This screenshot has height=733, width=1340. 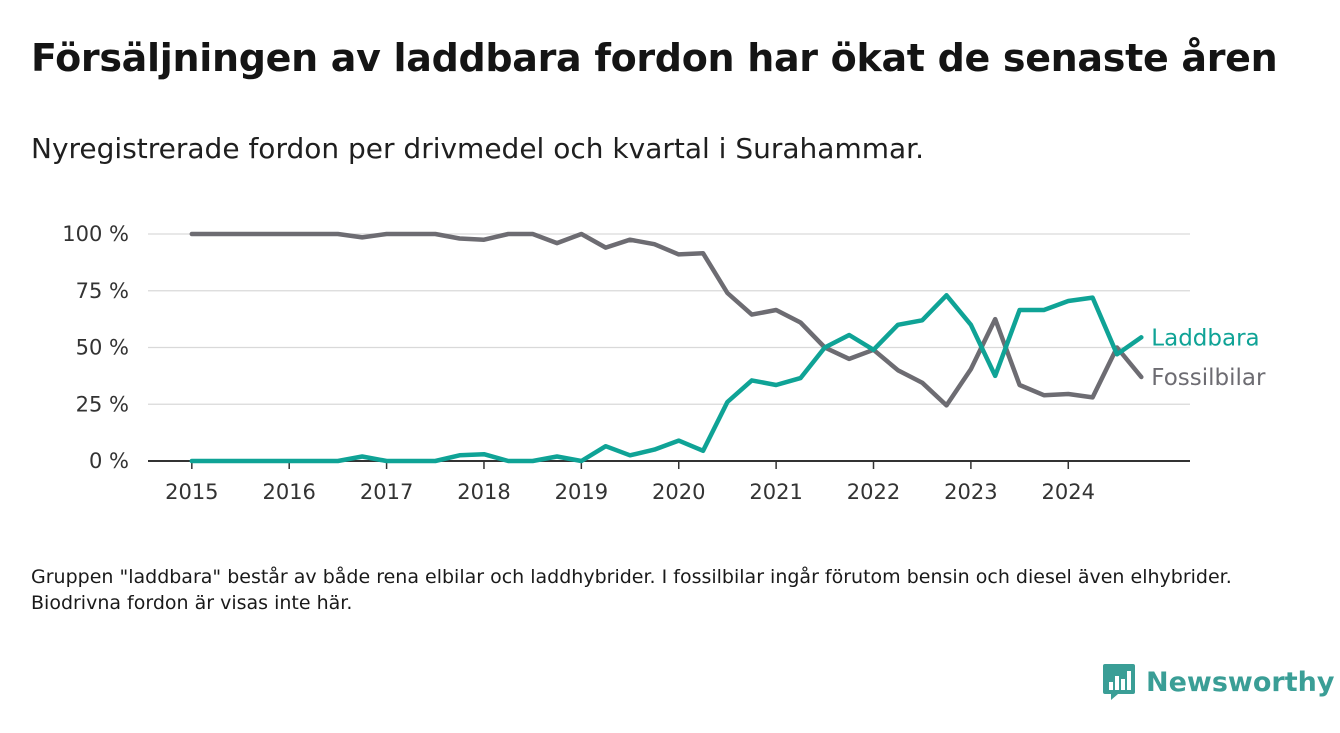 I want to click on brand-name: Newsworthy, so click(x=1240, y=682).